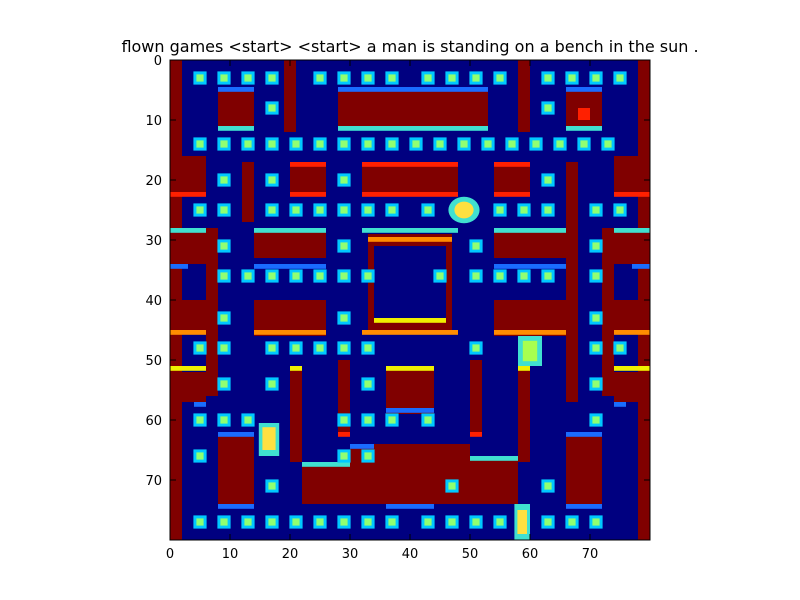 Image resolution: width=800 pixels, height=600 pixels. What do you see at coordinates (464, 210) in the screenshot?
I see `sprite-player-core` at bounding box center [464, 210].